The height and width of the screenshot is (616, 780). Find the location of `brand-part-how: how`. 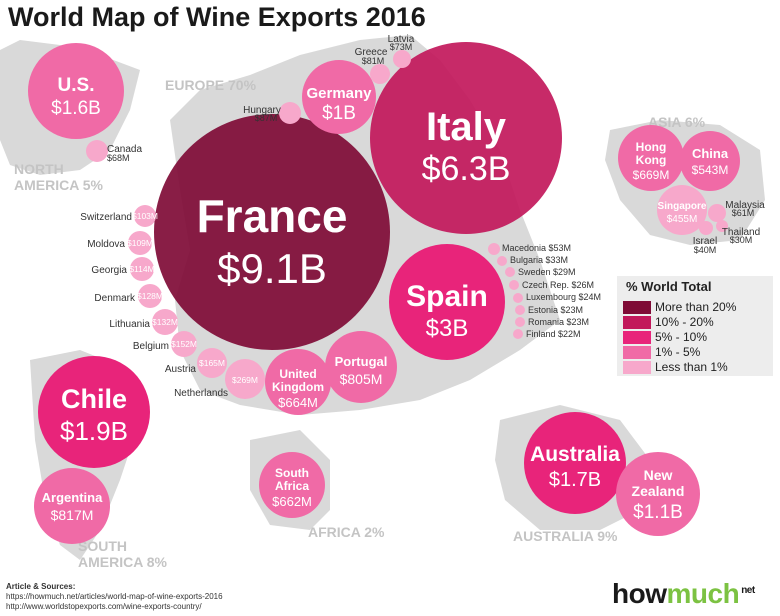

brand-part-how: how is located at coordinates (639, 593).